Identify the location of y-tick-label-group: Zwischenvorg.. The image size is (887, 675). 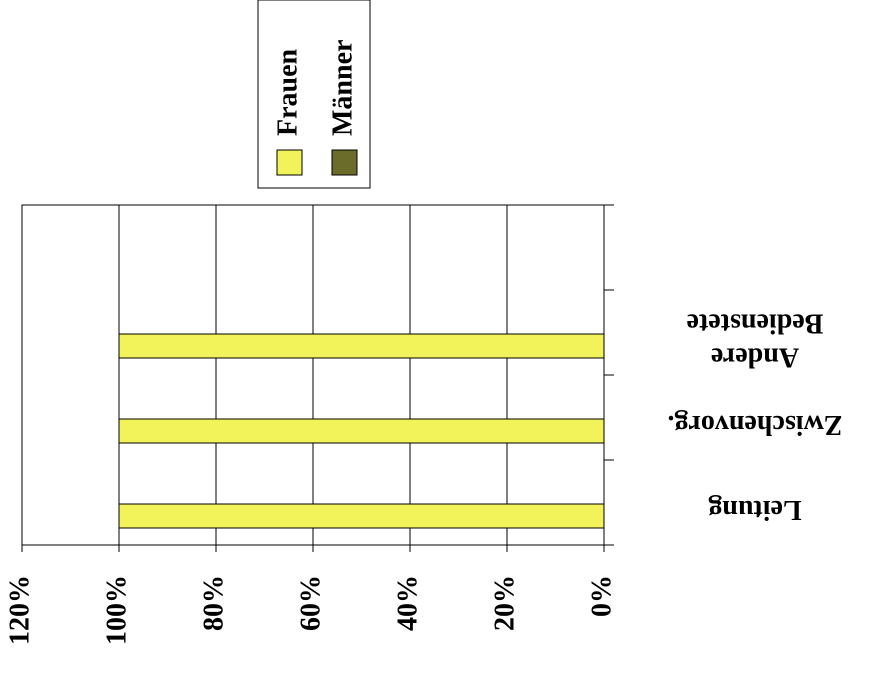
(755, 424).